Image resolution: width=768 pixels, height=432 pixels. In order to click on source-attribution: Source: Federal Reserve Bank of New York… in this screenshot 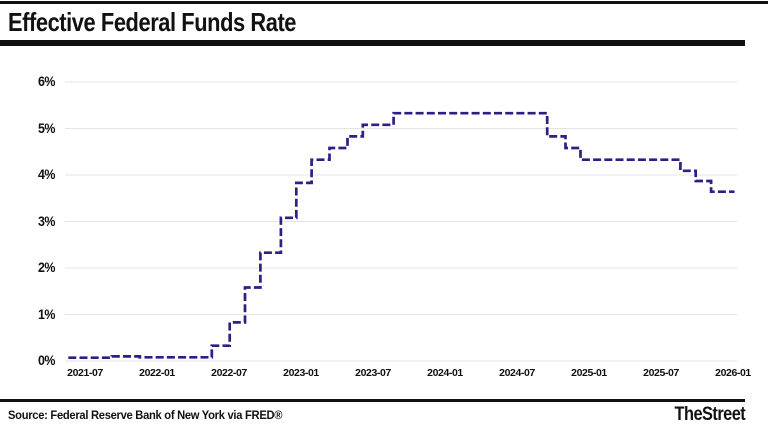, I will do `click(145, 415)`.